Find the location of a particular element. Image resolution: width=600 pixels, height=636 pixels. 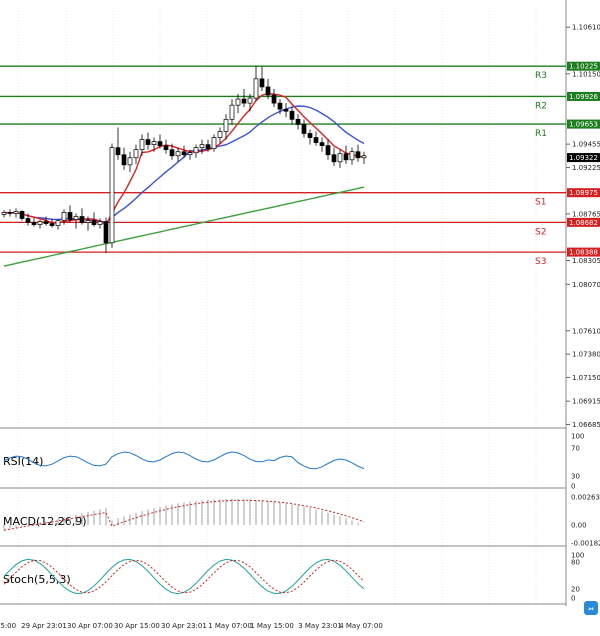

level-name-r3: R3 is located at coordinates (541, 76).